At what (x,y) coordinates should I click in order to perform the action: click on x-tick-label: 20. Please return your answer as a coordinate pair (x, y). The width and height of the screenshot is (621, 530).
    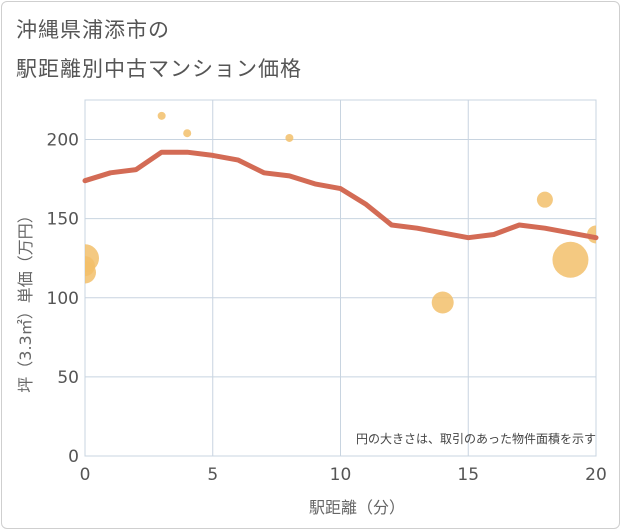
    Looking at the image, I should click on (596, 475).